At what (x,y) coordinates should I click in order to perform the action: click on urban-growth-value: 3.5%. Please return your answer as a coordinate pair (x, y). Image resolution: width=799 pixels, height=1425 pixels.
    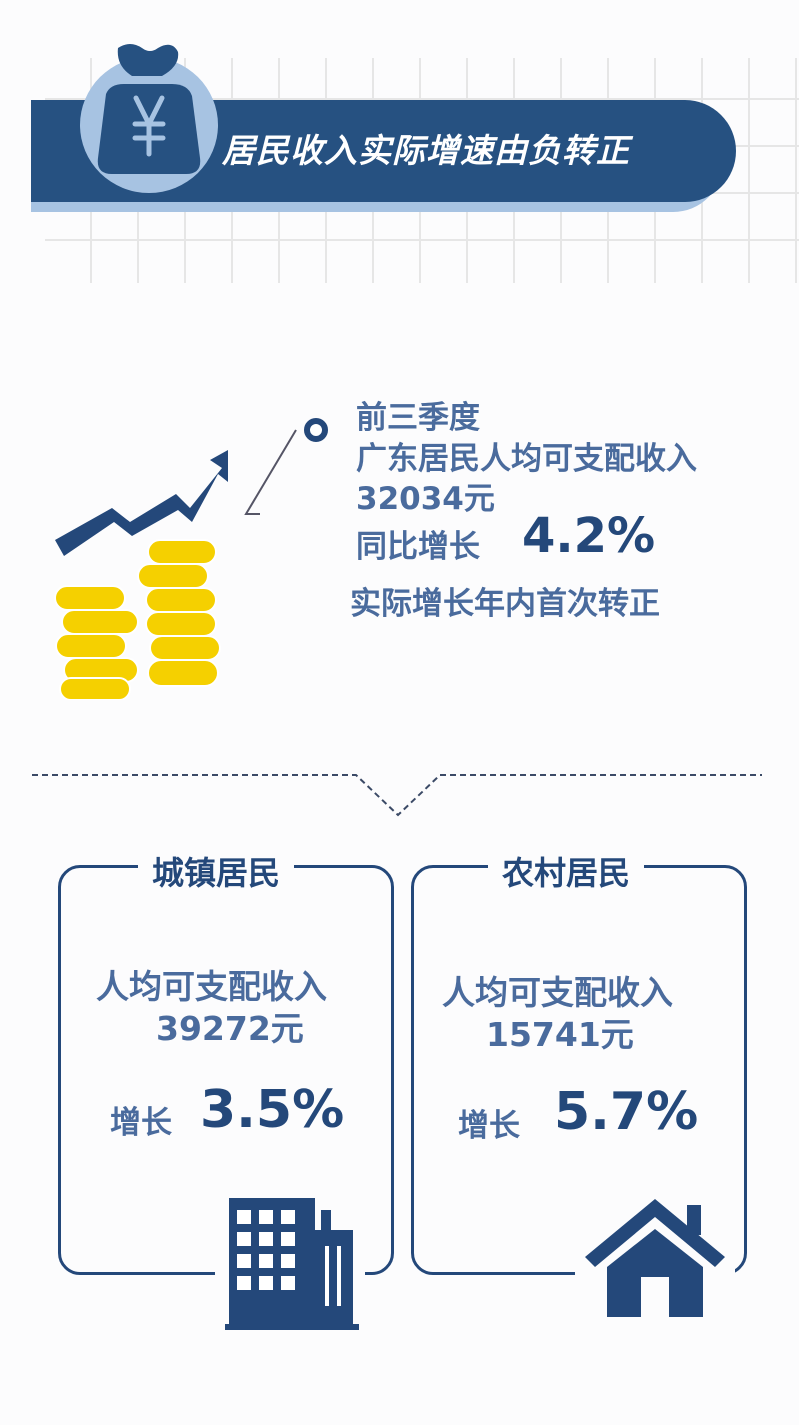
    Looking at the image, I should click on (272, 1110).